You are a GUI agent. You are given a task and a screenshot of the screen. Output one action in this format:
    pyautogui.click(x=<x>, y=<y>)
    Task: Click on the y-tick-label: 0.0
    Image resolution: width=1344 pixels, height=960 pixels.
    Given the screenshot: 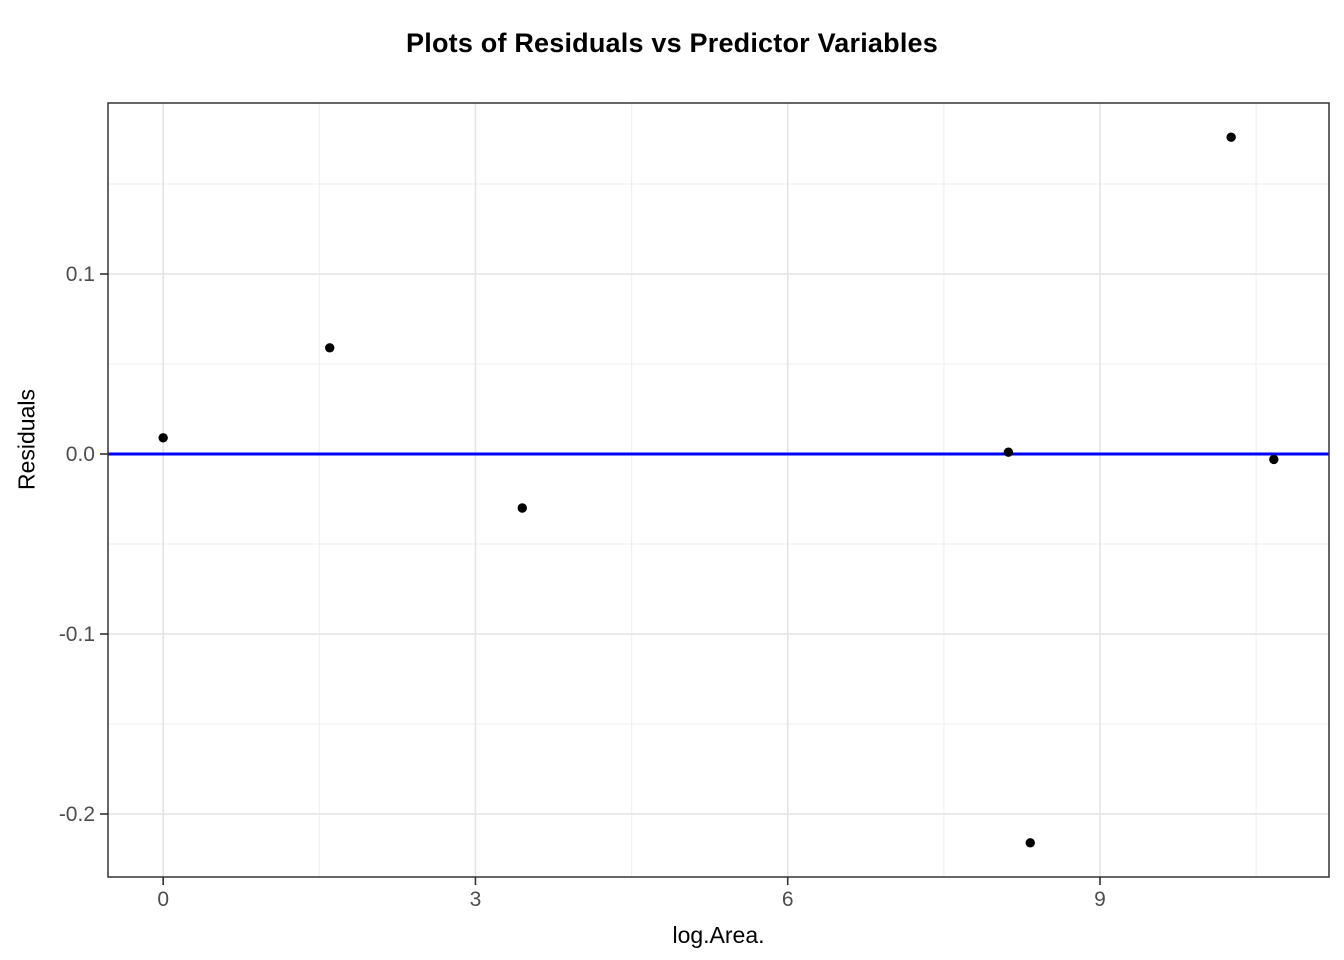 What is the action you would take?
    pyautogui.click(x=80, y=454)
    